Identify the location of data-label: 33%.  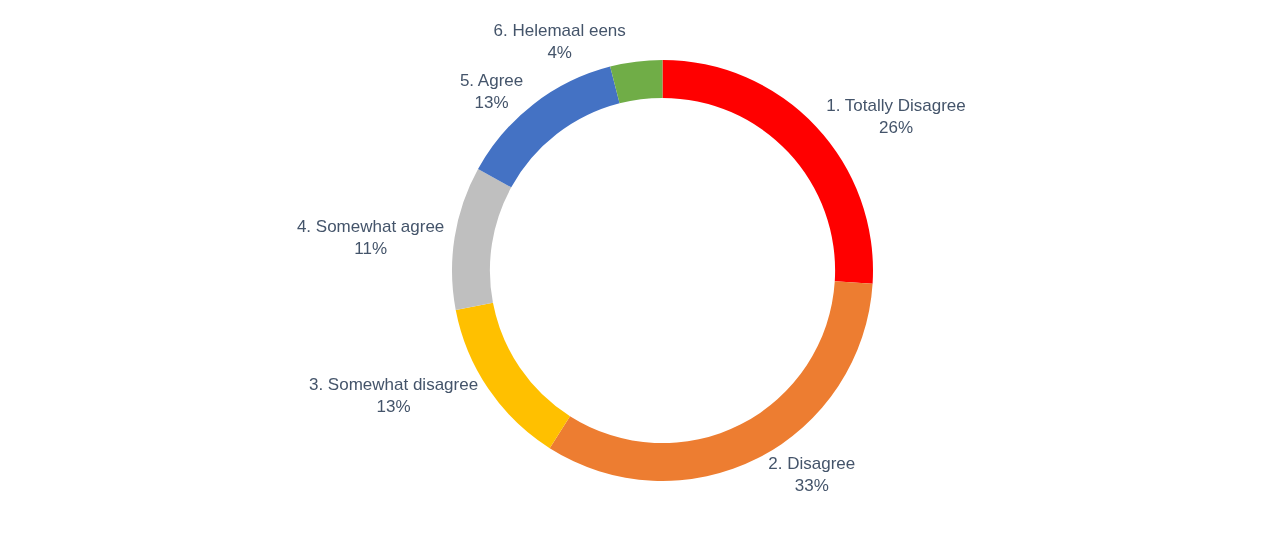
(811, 485).